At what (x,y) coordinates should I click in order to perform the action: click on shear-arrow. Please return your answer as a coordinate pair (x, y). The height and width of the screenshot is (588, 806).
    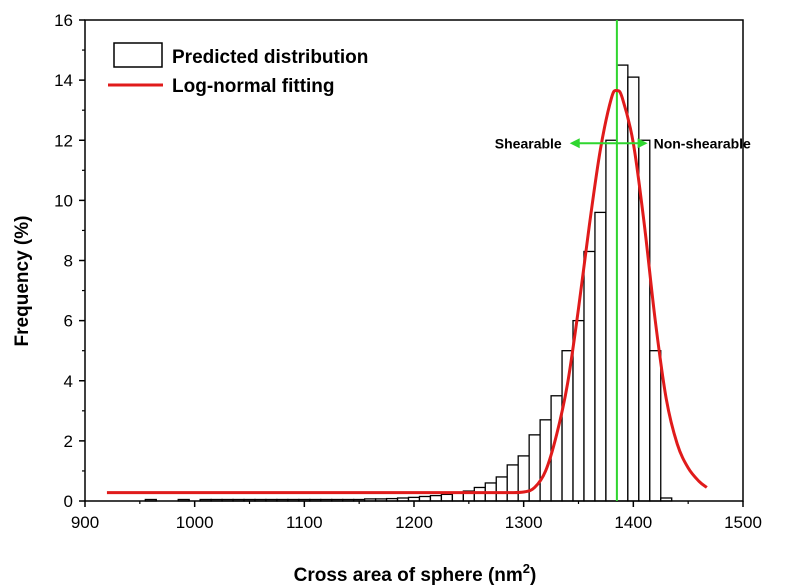
    Looking at the image, I should click on (608, 143).